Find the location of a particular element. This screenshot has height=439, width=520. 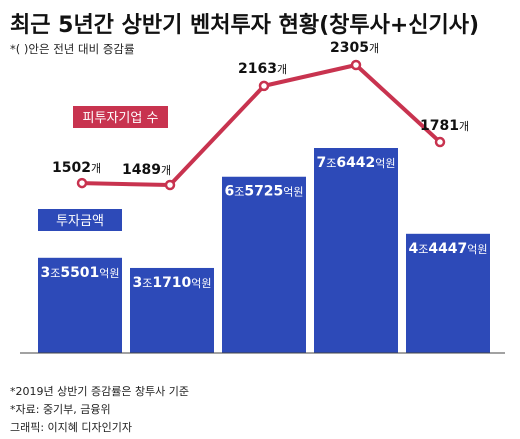

bar-value-label-3: 7조6442억원 is located at coordinates (355, 163).